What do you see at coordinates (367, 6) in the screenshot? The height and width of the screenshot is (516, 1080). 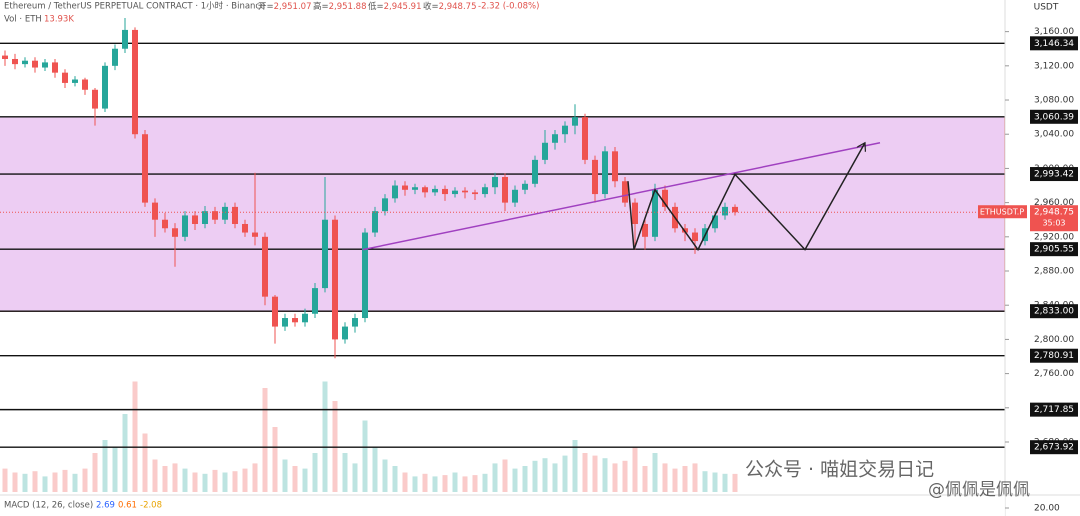 I see `ohlc-group: 开=2,951.07 高=2,951.88 低=2,945.91 收=2,948.75` at bounding box center [367, 6].